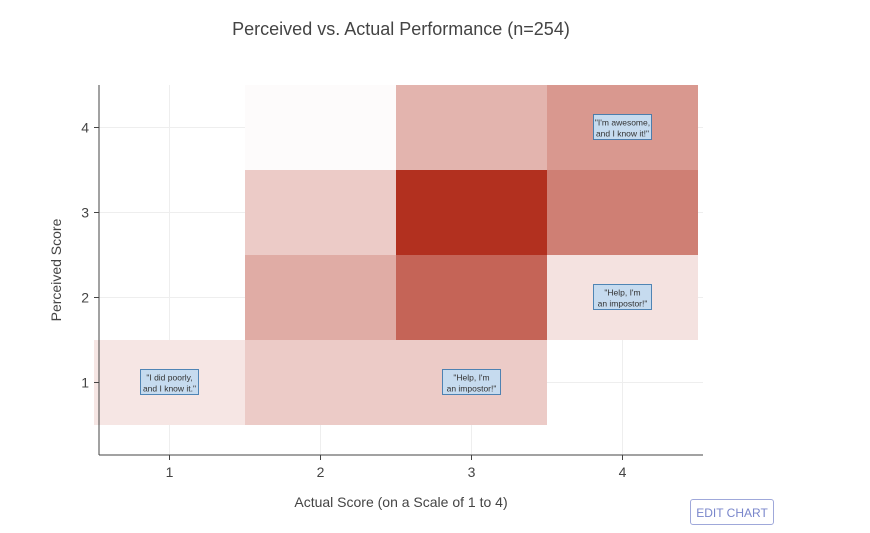 This screenshot has width=870, height=533. Describe the element at coordinates (472, 472) in the screenshot. I see `x-tick-label: 3` at that location.